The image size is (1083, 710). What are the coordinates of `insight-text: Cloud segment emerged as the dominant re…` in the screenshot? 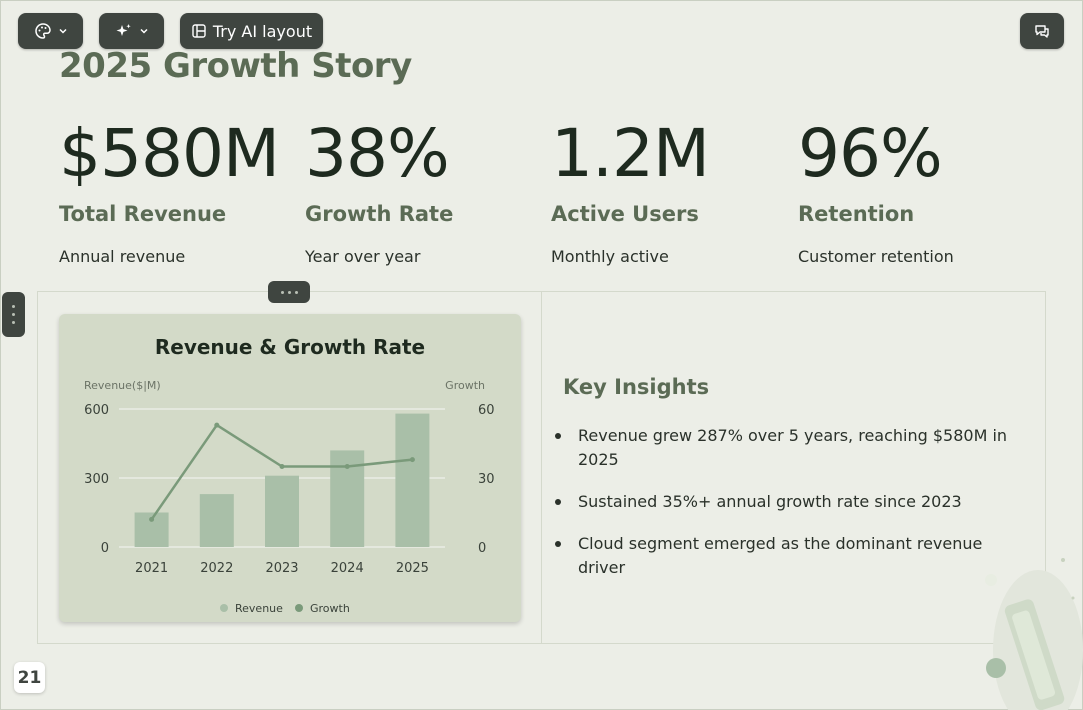 It's located at (780, 555).